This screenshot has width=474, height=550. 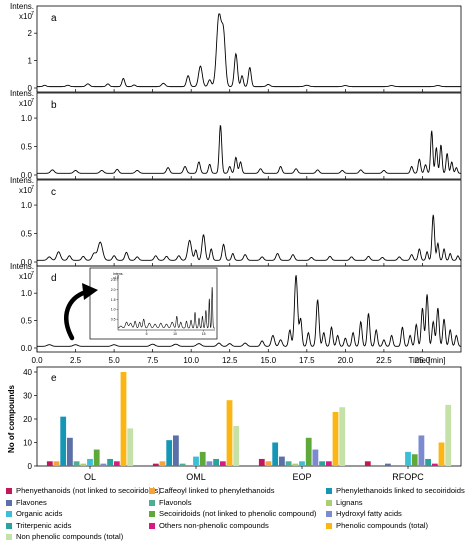 I want to click on inset-y-tick-label: 2.5, so click(x=113, y=280).